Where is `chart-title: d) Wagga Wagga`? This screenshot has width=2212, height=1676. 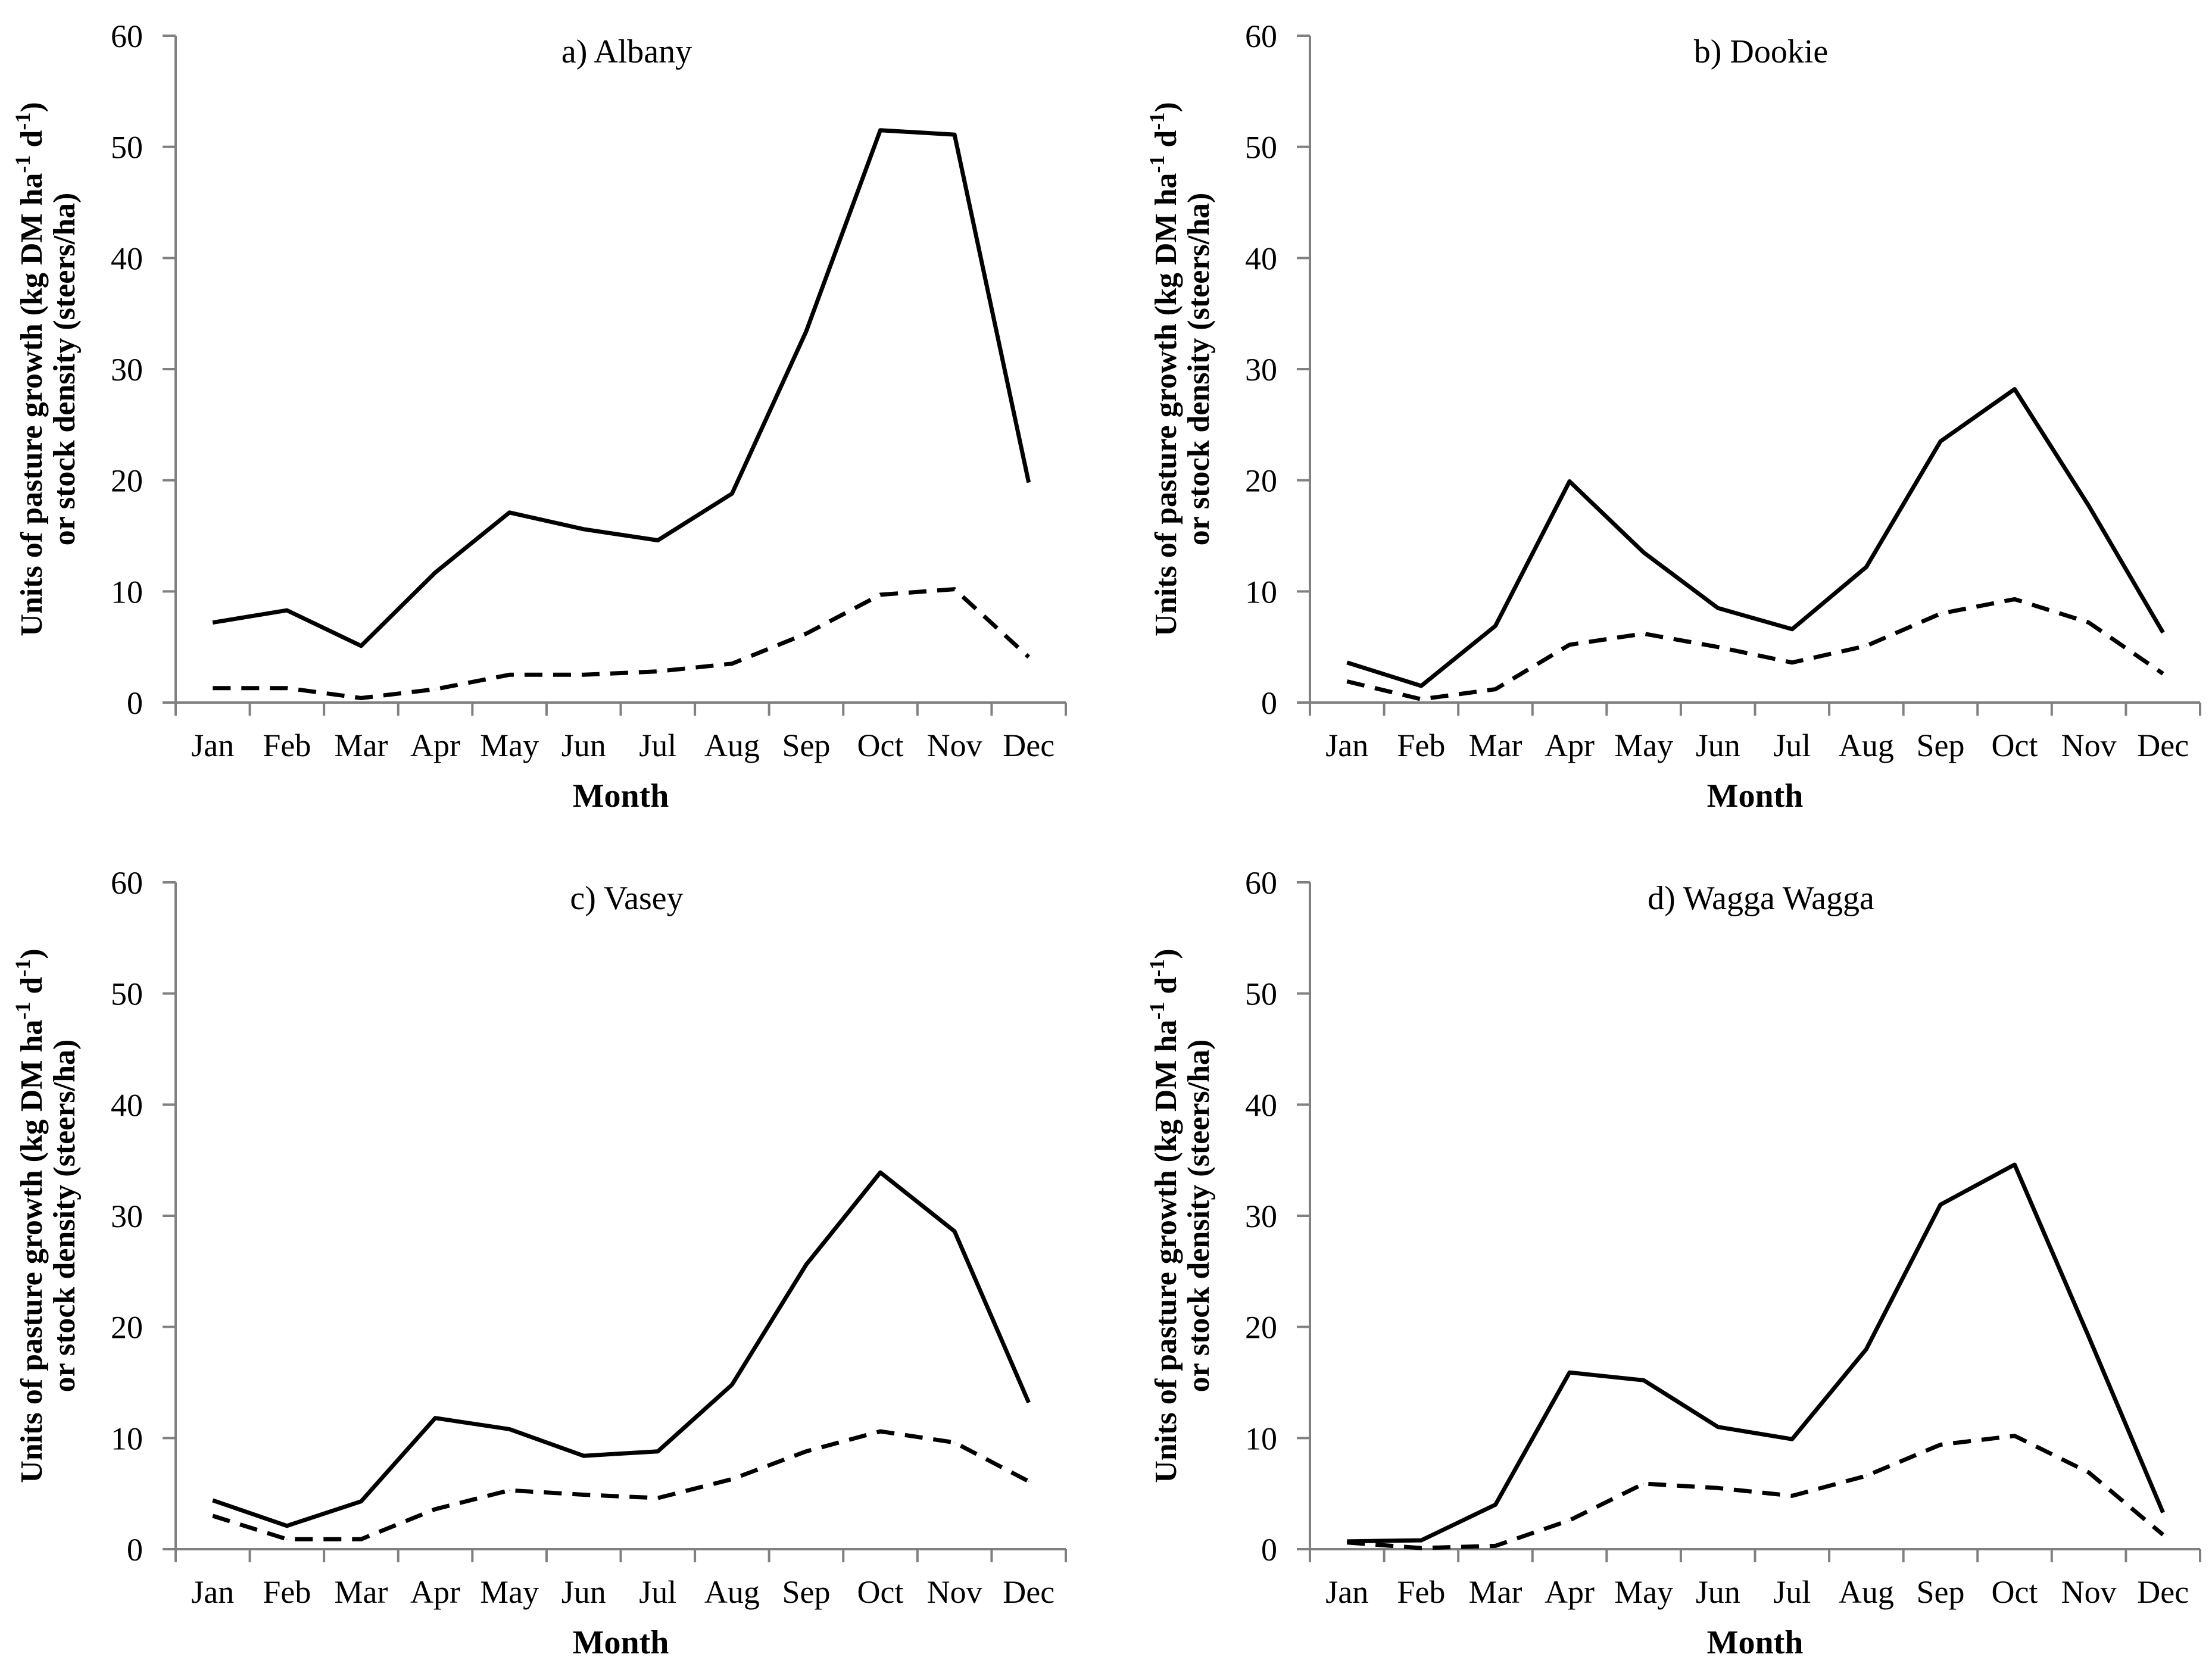 chart-title: d) Wagga Wagga is located at coordinates (1761, 898).